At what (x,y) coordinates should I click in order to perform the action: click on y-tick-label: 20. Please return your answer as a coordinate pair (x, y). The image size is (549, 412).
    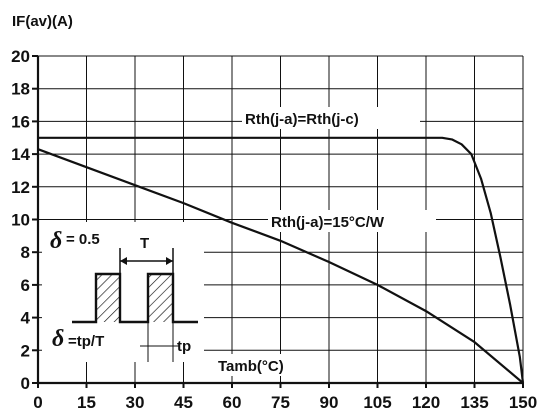
    Looking at the image, I should click on (20, 56).